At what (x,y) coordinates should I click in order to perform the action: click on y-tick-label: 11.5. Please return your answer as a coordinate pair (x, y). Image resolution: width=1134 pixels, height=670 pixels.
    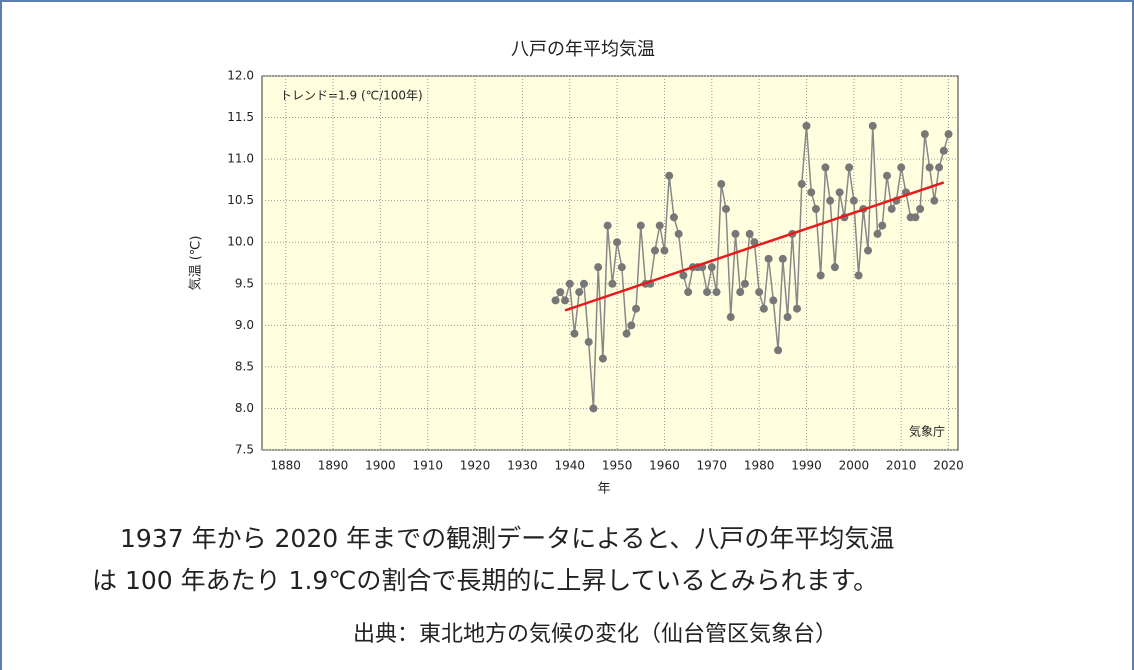
    Looking at the image, I should click on (240, 117).